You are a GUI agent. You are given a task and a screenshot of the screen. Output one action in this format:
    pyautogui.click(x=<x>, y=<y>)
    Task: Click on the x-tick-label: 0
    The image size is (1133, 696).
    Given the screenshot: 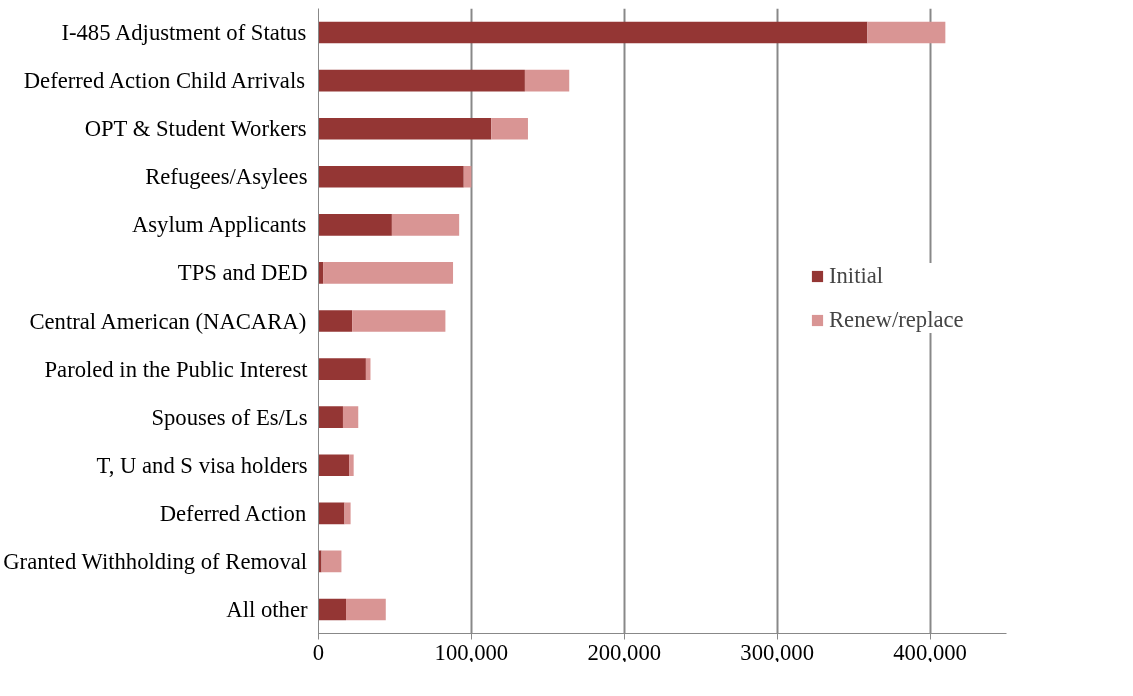 What is the action you would take?
    pyautogui.click(x=318, y=652)
    